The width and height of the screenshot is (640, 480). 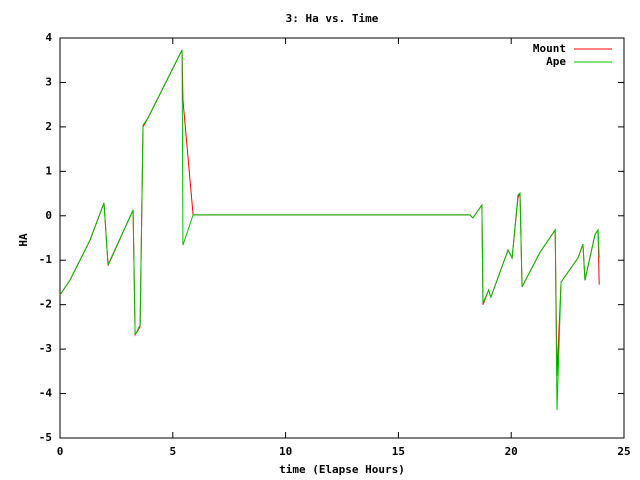 I want to click on y-tick-label: -3, so click(x=45, y=348).